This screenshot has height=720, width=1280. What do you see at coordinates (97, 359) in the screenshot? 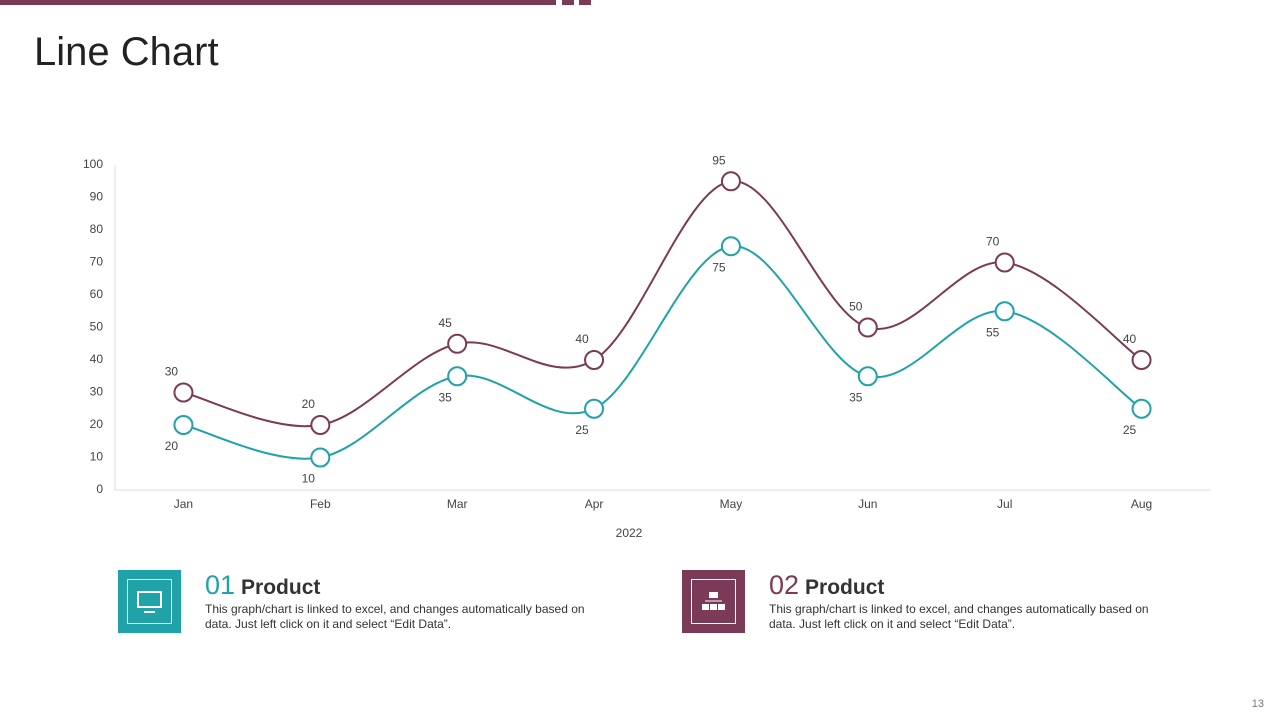
I see `y-tick-label: 40` at bounding box center [97, 359].